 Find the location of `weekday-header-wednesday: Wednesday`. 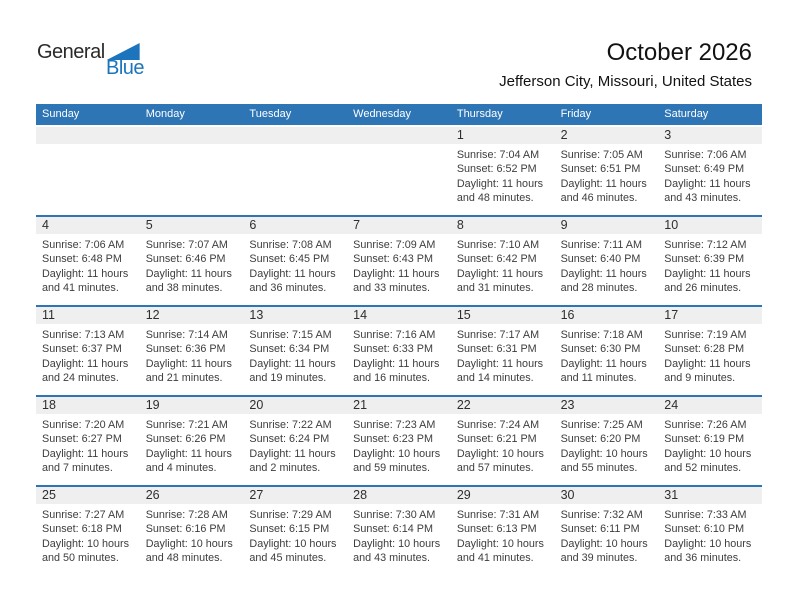

weekday-header-wednesday: Wednesday is located at coordinates (382, 114).